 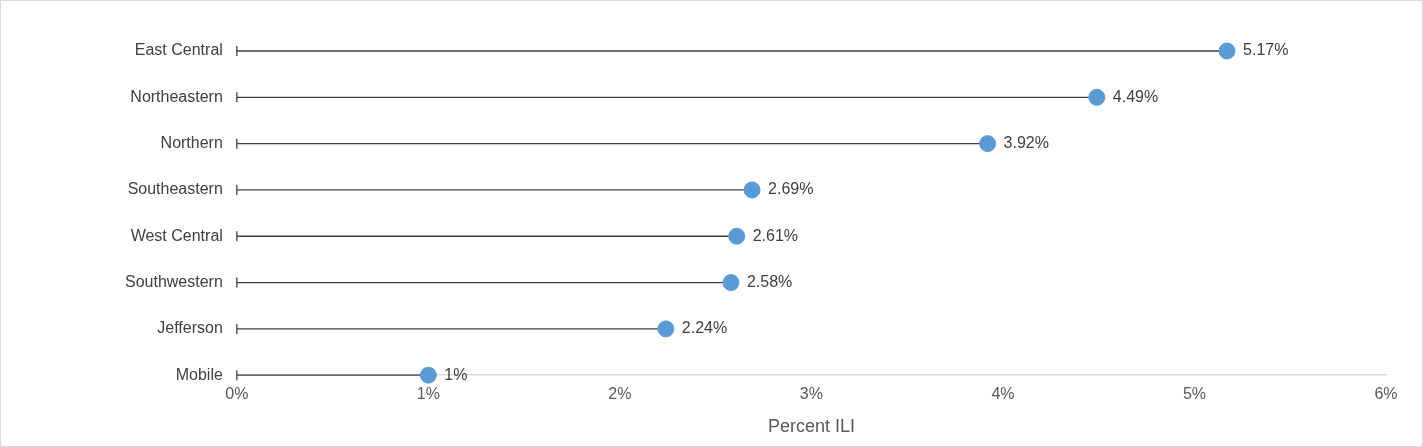 What do you see at coordinates (791, 189) in the screenshot?
I see `data-label: 2.69%` at bounding box center [791, 189].